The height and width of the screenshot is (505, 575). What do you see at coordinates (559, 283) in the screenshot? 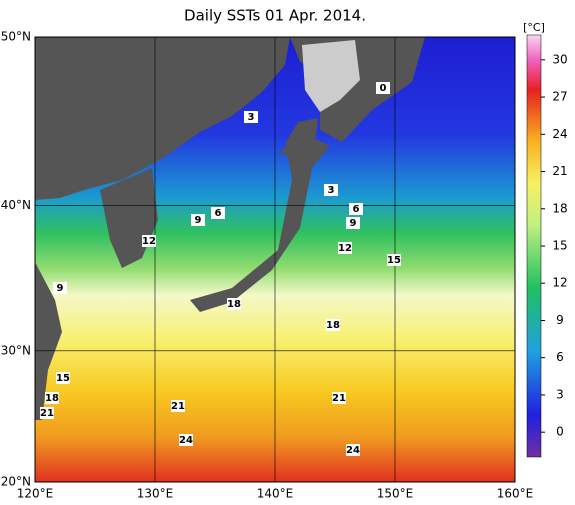
I see `colorbar-tick-label: 12` at bounding box center [559, 283].